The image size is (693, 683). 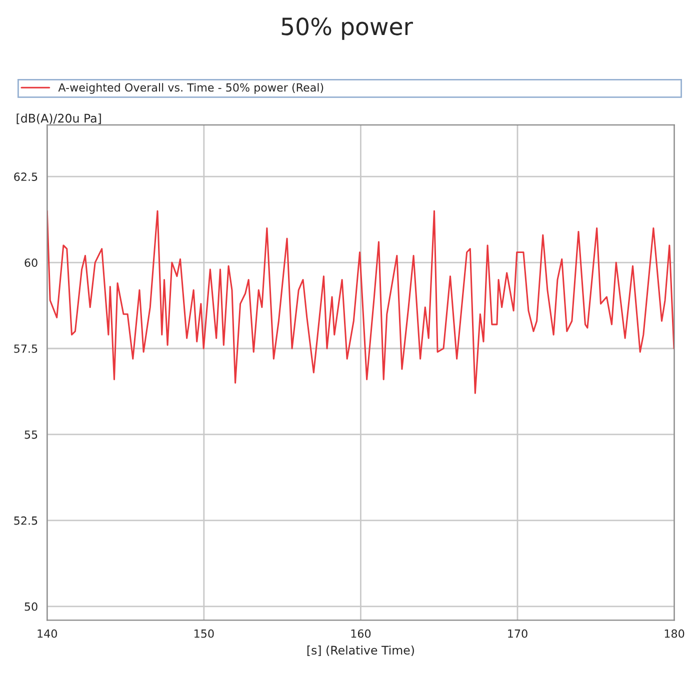 I want to click on y-tick-label: 57.5, so click(x=26, y=348).